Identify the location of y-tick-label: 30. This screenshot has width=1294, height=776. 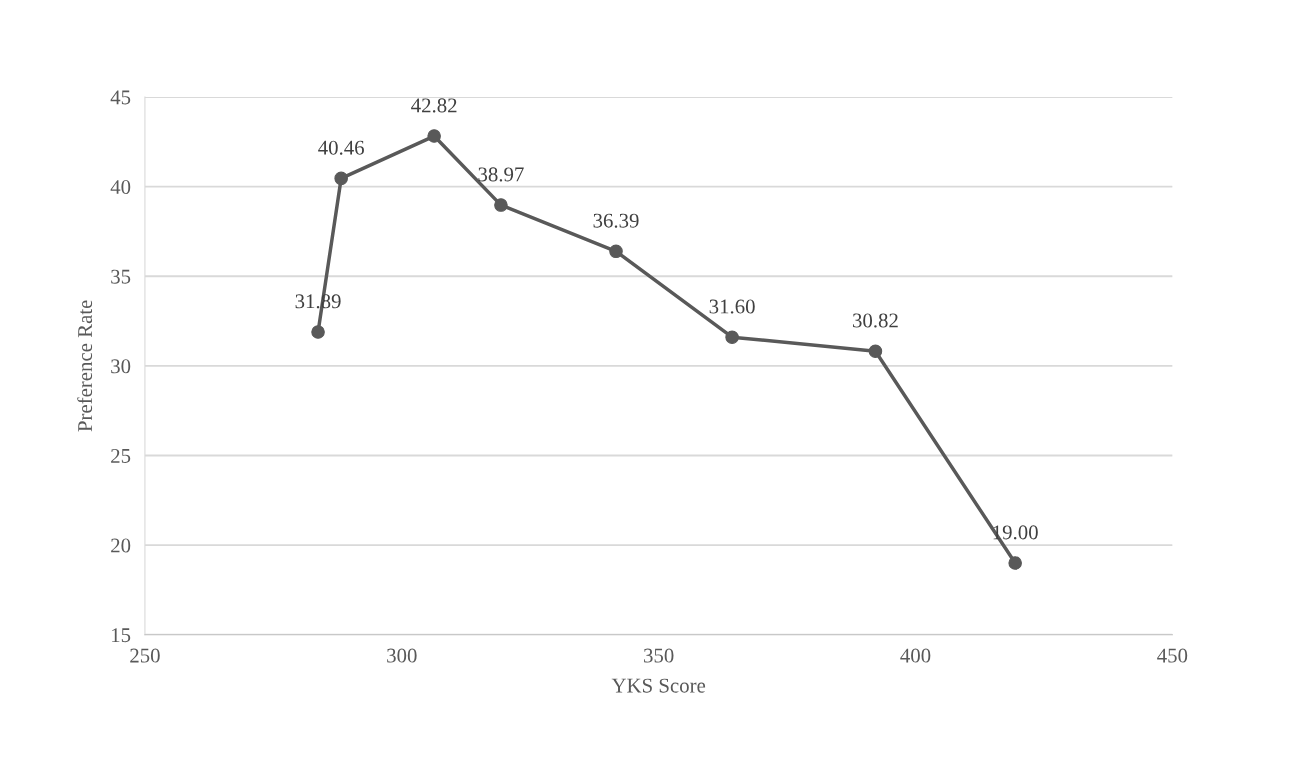
(121, 366).